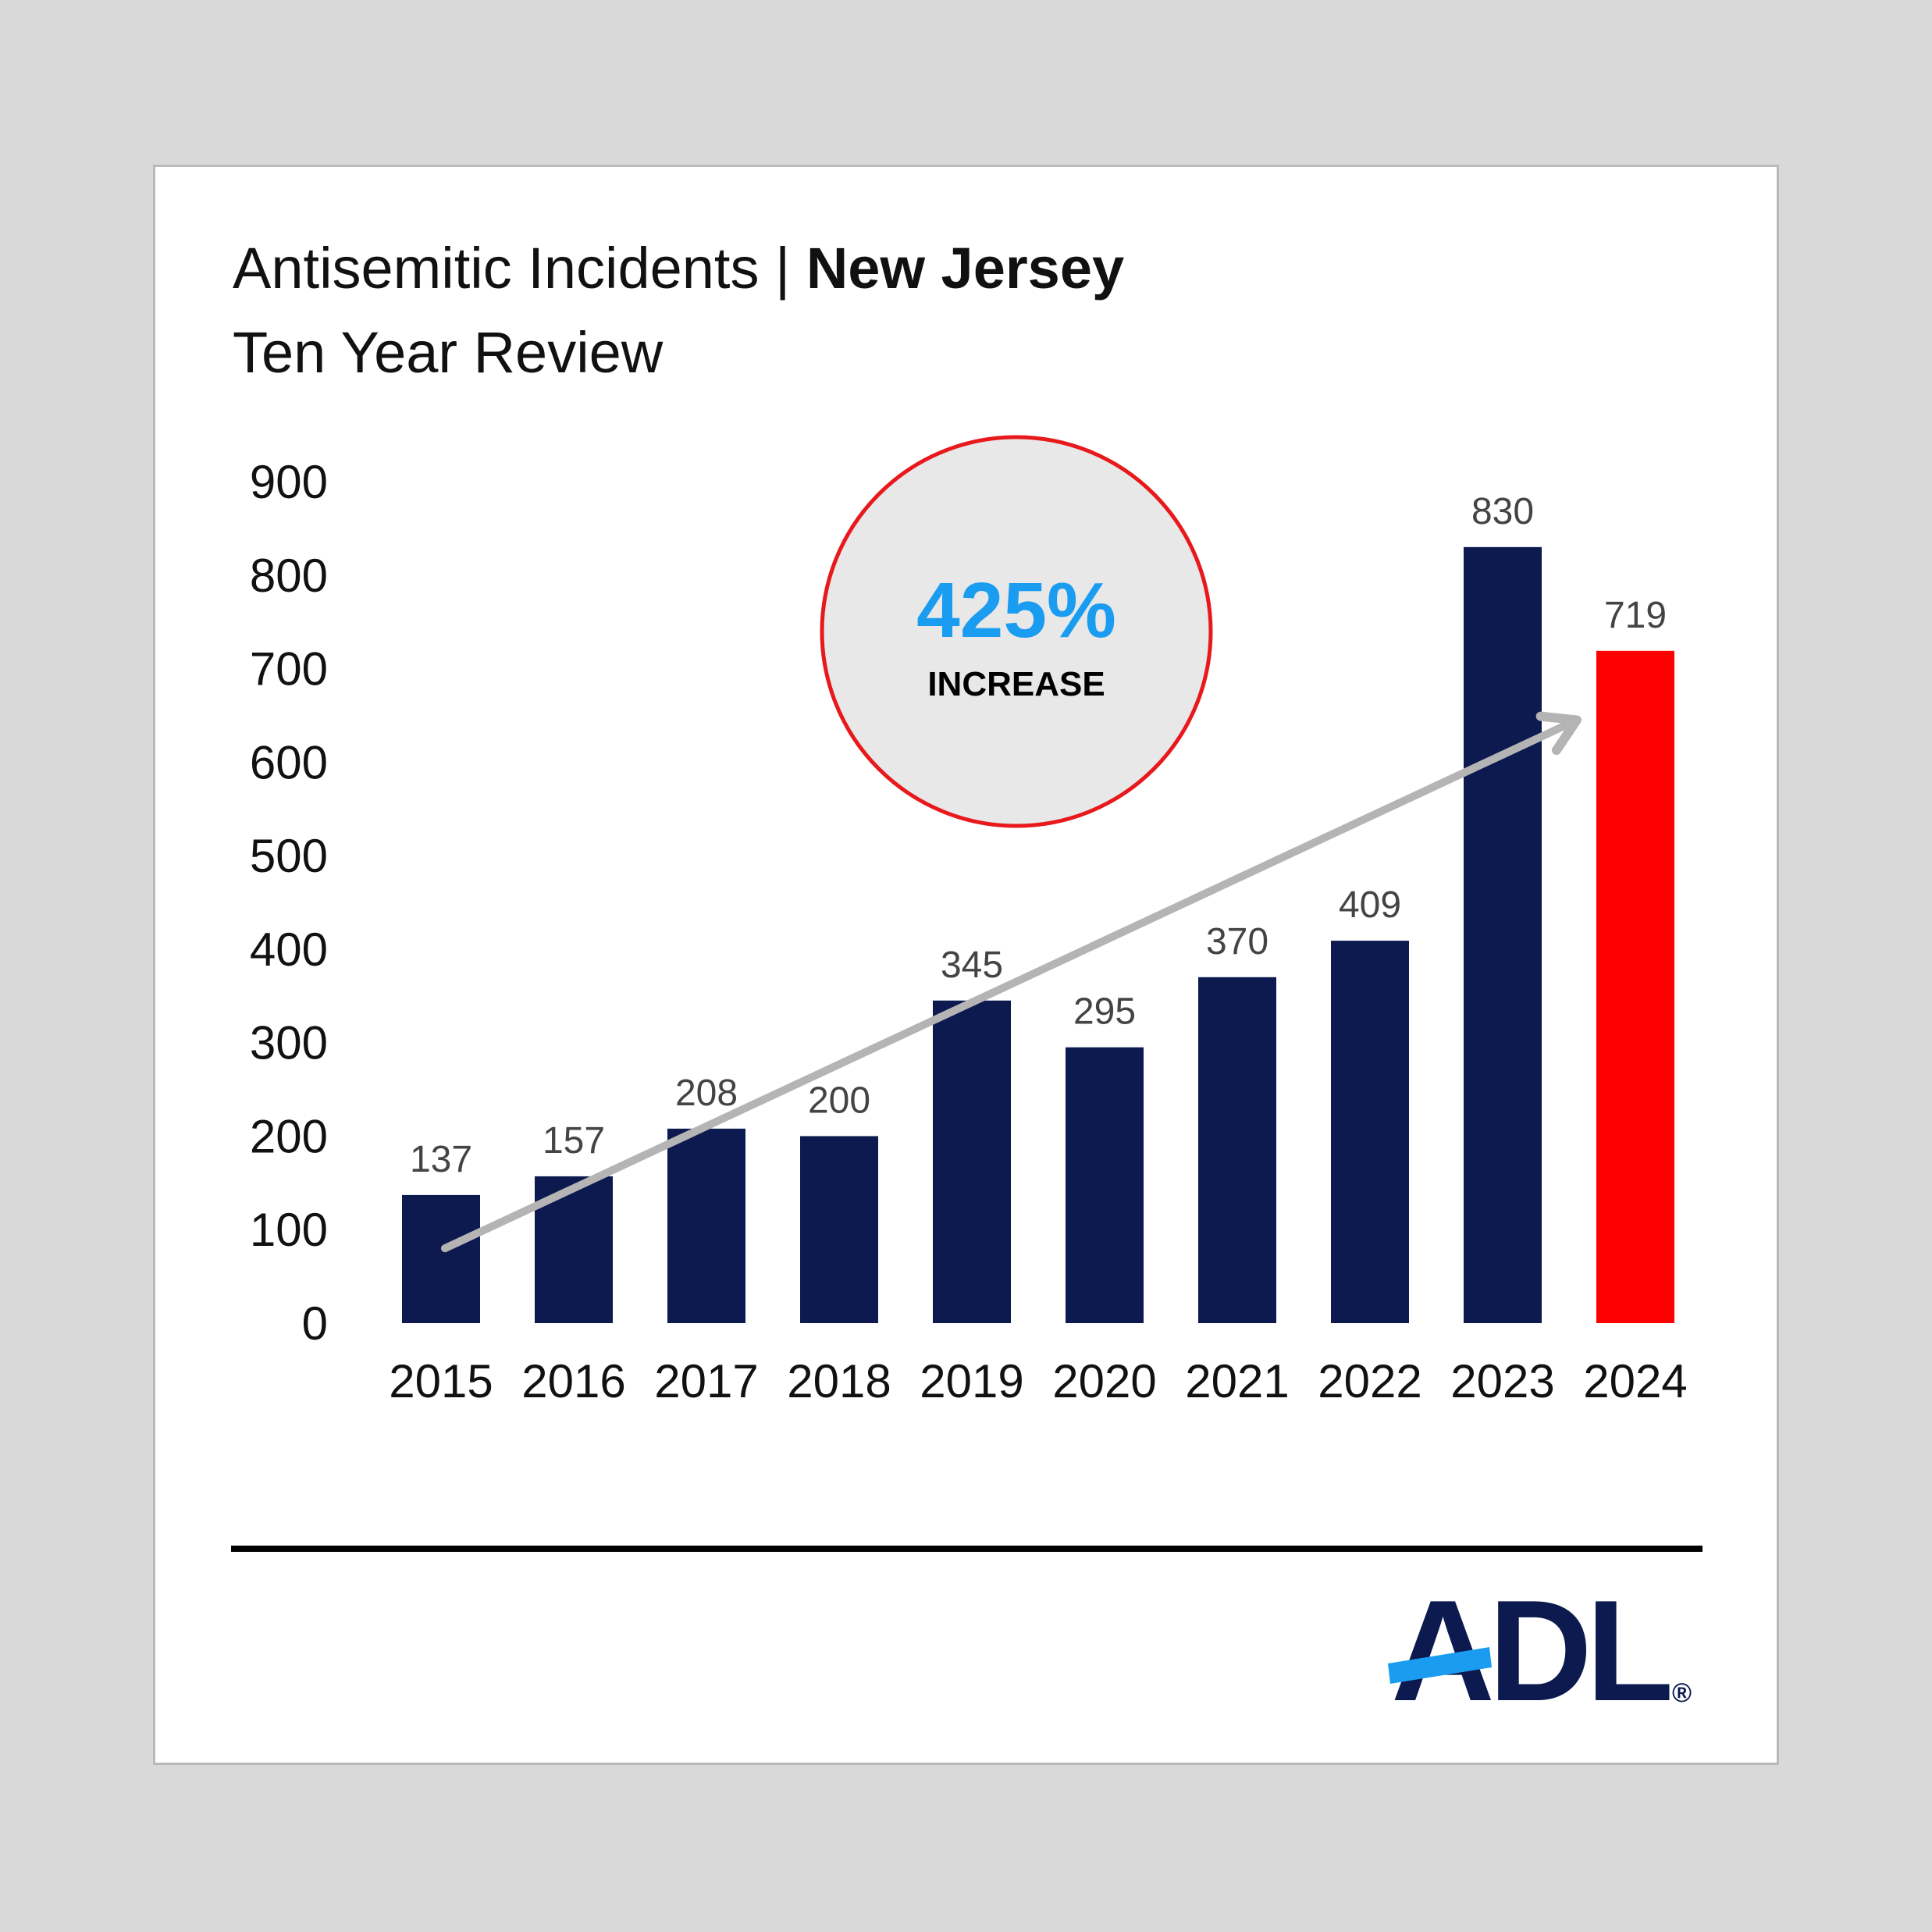  I want to click on x-tick-label: 2023, so click(1502, 1381).